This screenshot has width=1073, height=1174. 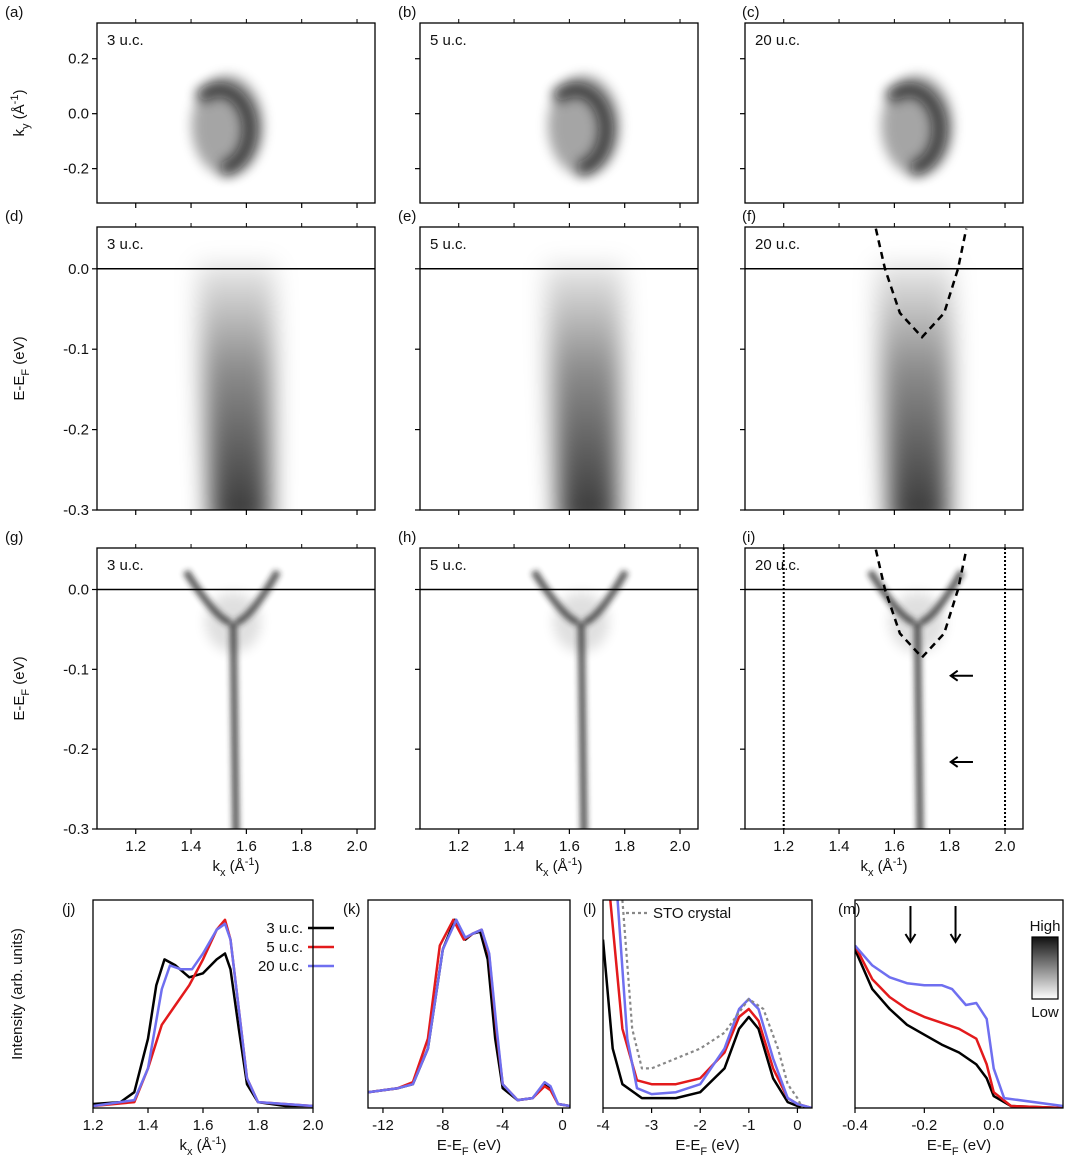 I want to click on panel-label: (d), so click(x=14, y=216).